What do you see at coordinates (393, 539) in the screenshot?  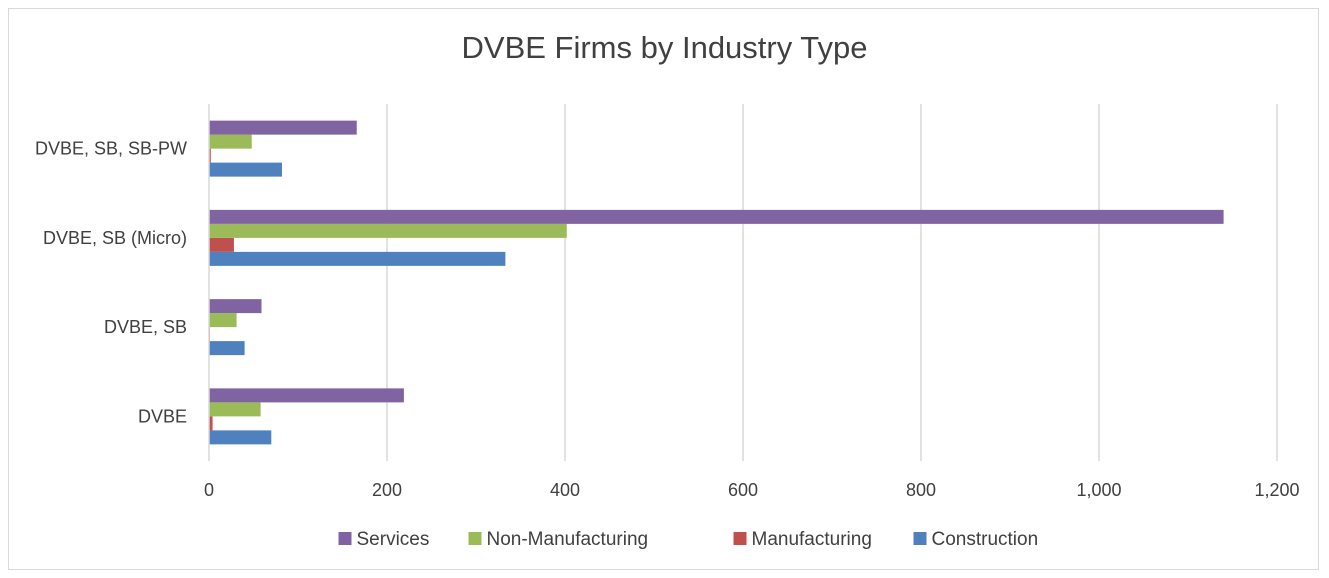 I see `legend-label-services: Services` at bounding box center [393, 539].